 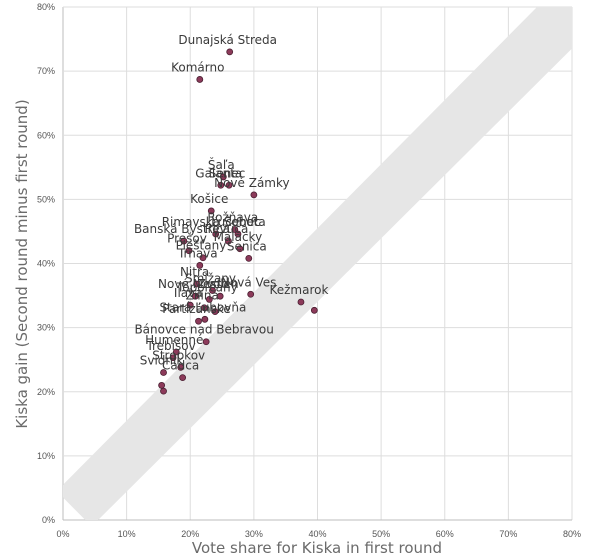 What do you see at coordinates (254, 534) in the screenshot?
I see `x-tick-label: 30%` at bounding box center [254, 534].